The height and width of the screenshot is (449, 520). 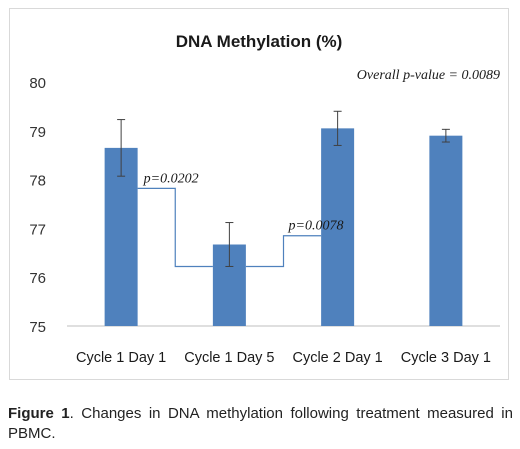 I want to click on y-tick-label: 75, so click(x=37, y=327).